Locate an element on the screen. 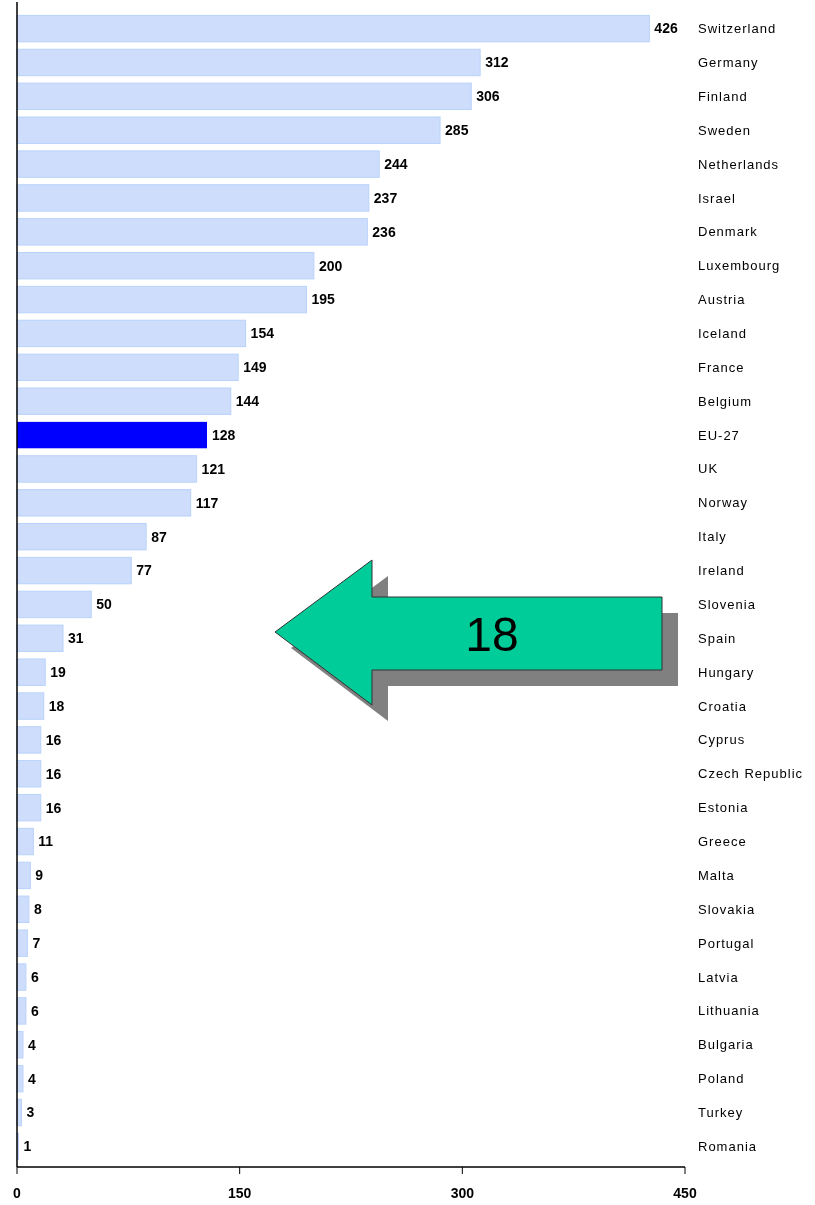 Image resolution: width=815 pixels, height=1205 pixels. data-label: 121 is located at coordinates (213, 468).